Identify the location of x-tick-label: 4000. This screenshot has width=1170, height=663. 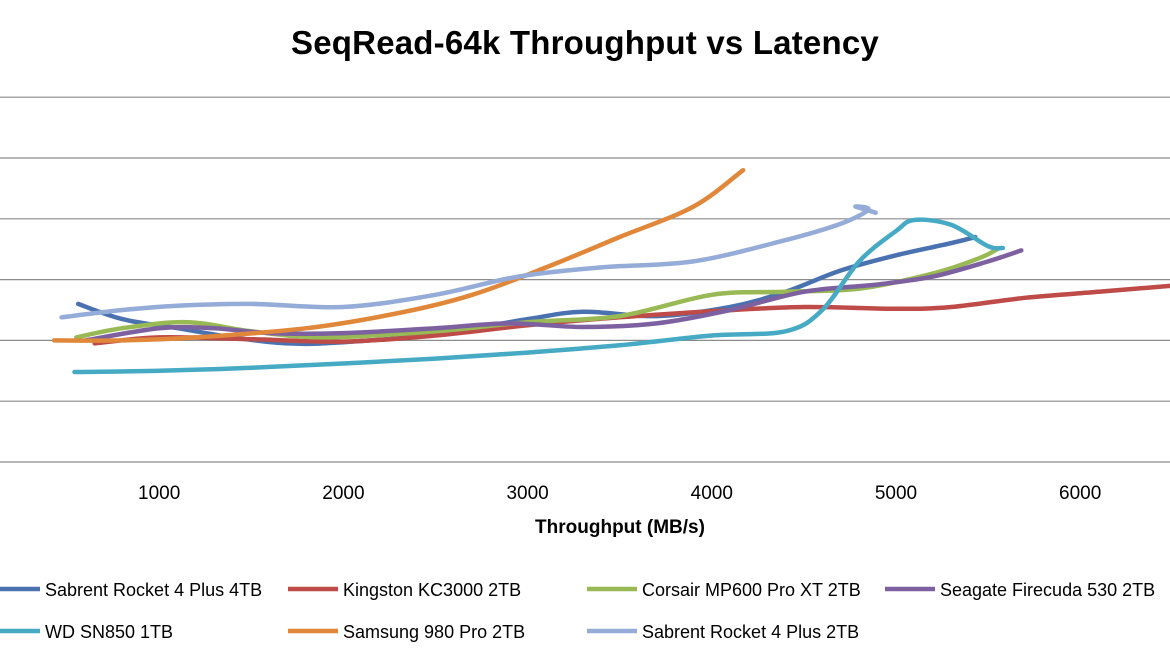
(712, 493).